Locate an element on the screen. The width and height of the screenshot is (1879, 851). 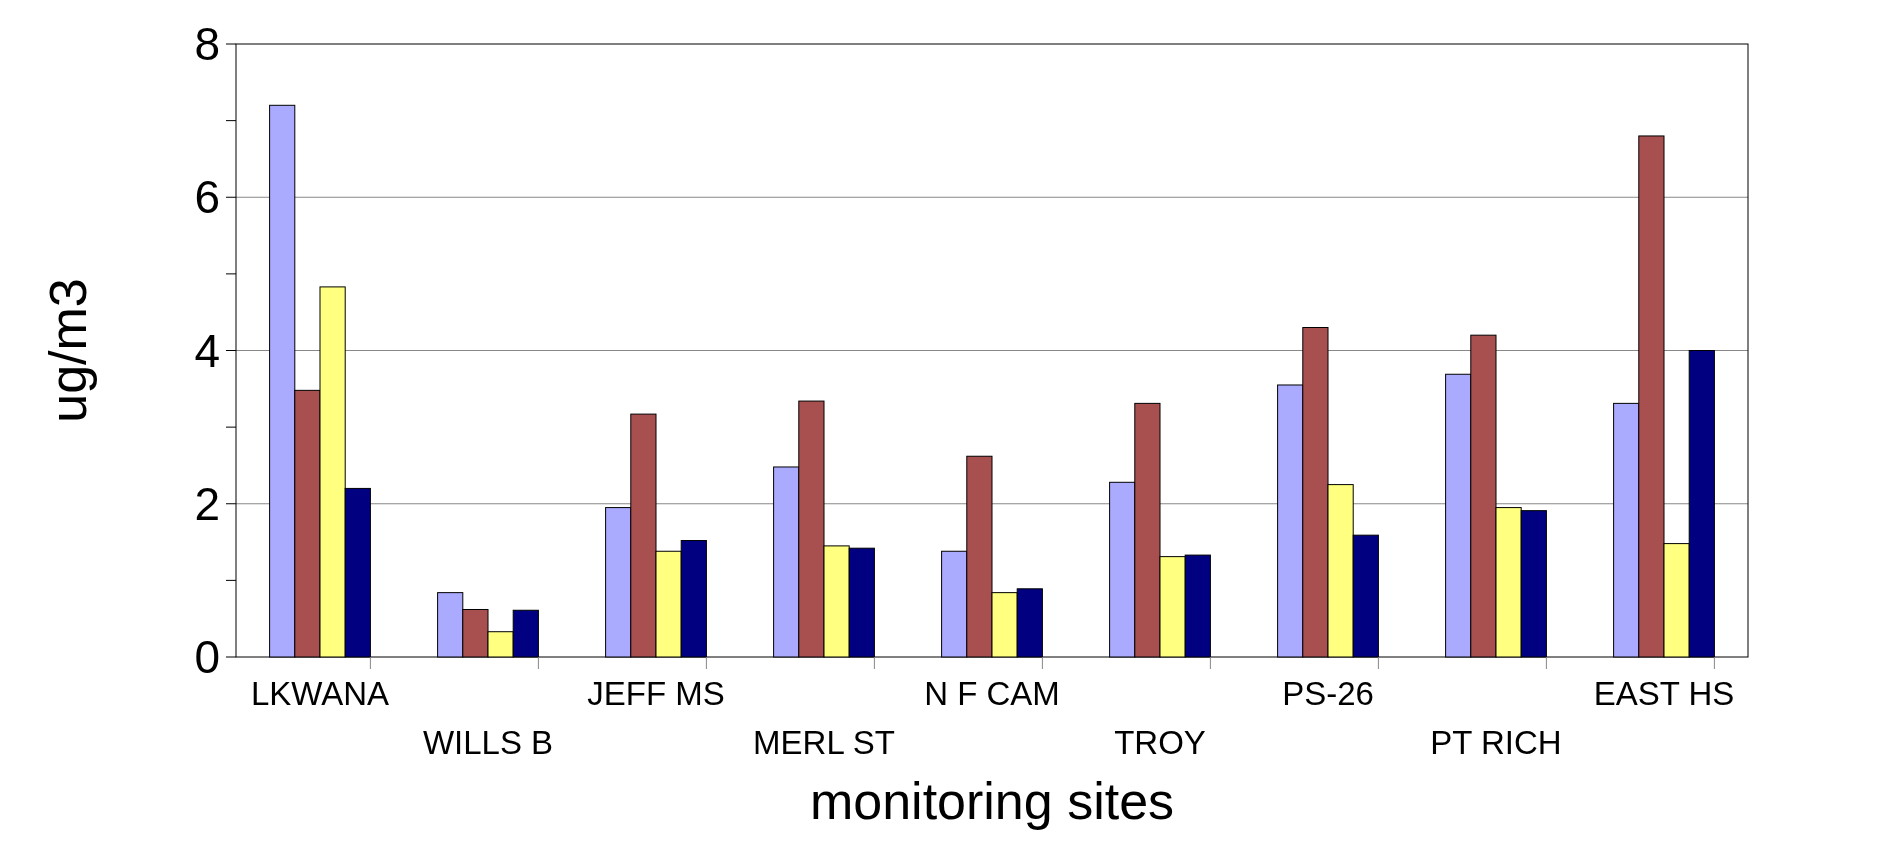
x-tick-label: PT RICH is located at coordinates (1496, 742).